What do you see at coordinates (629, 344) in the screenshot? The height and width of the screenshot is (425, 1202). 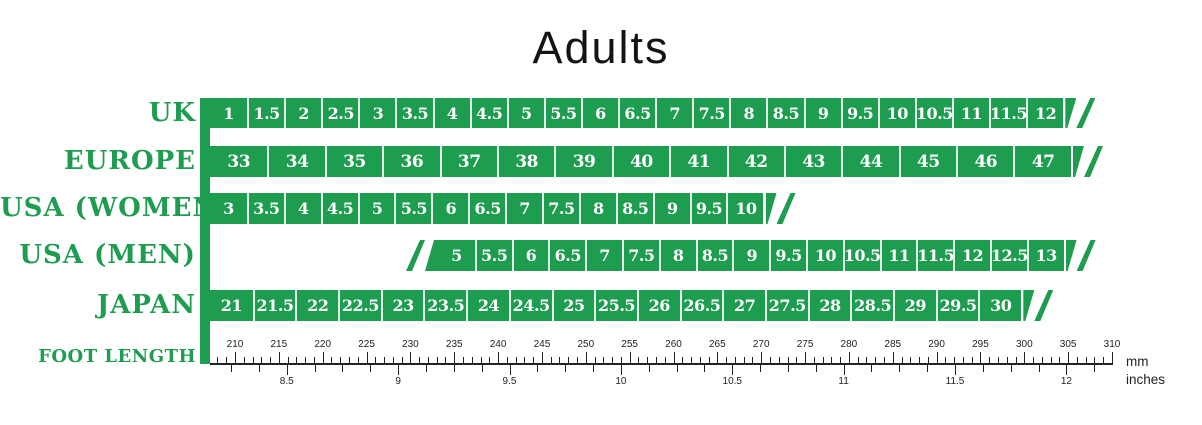 I see `mm-tick-label: 255` at bounding box center [629, 344].